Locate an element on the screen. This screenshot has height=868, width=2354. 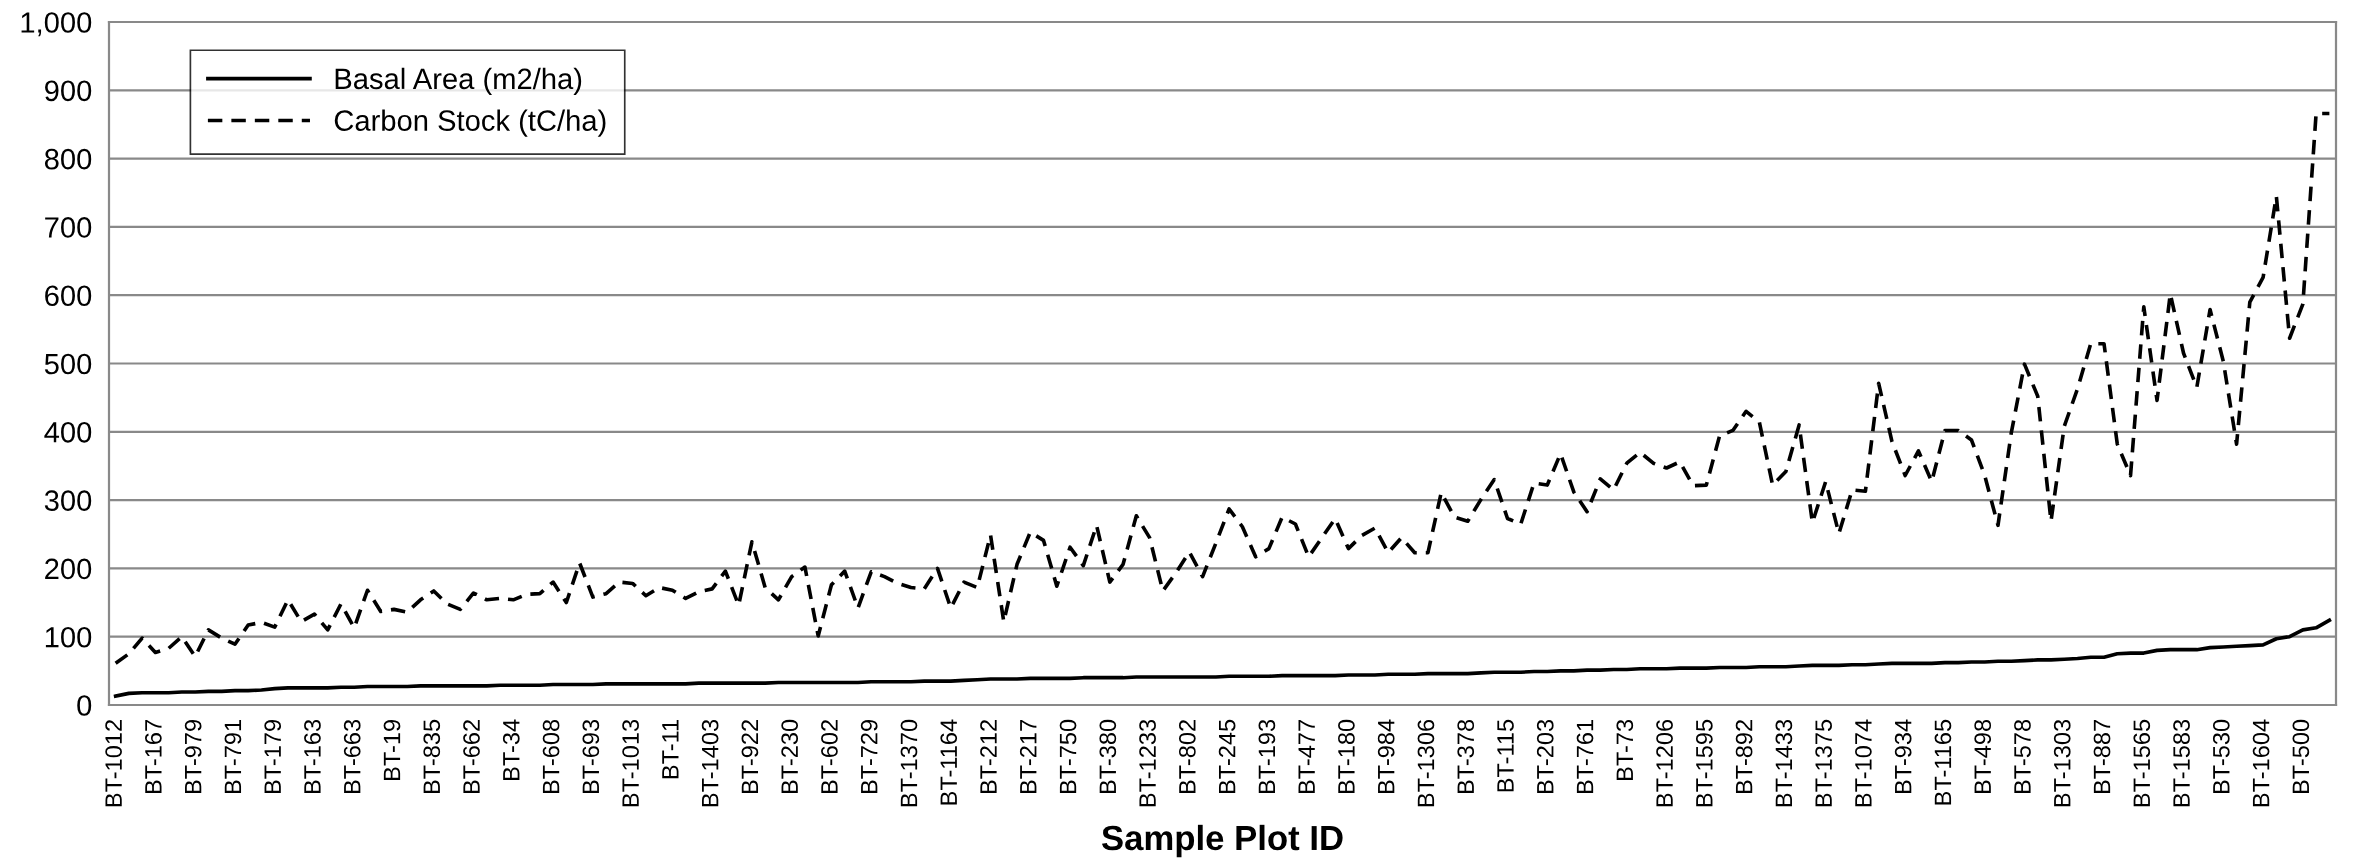
y-tick-label: 500 is located at coordinates (68, 364).